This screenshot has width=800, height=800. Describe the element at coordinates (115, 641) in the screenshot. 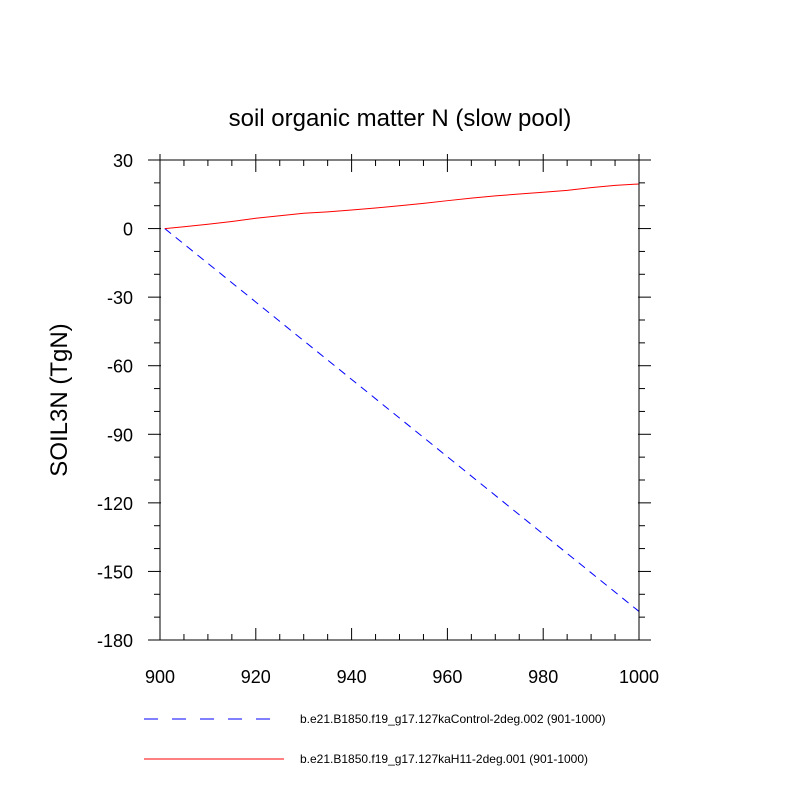

I see `y-tick-label: -180` at that location.